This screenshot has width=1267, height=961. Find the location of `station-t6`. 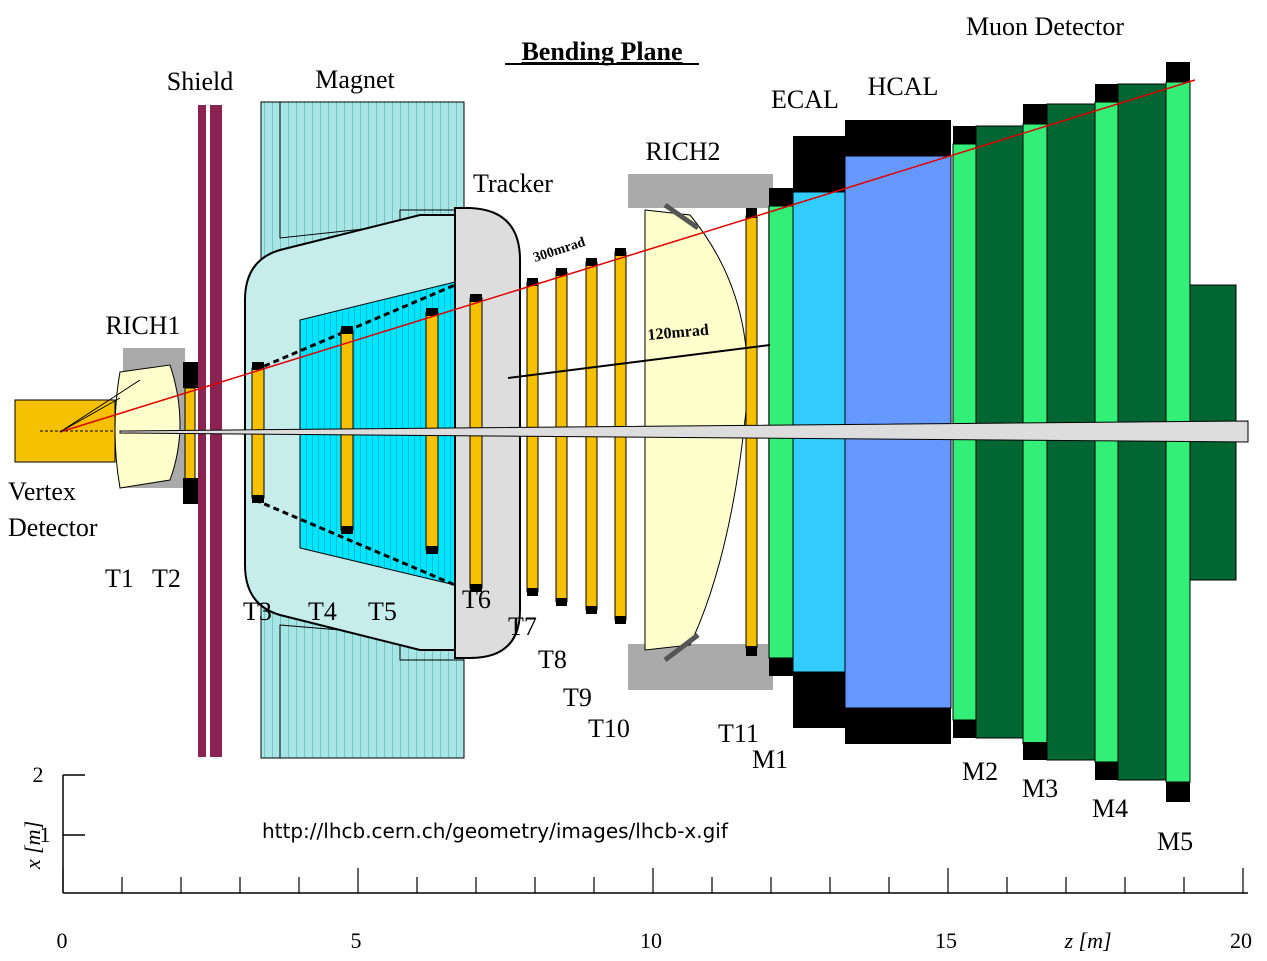

station-t6 is located at coordinates (476, 443).